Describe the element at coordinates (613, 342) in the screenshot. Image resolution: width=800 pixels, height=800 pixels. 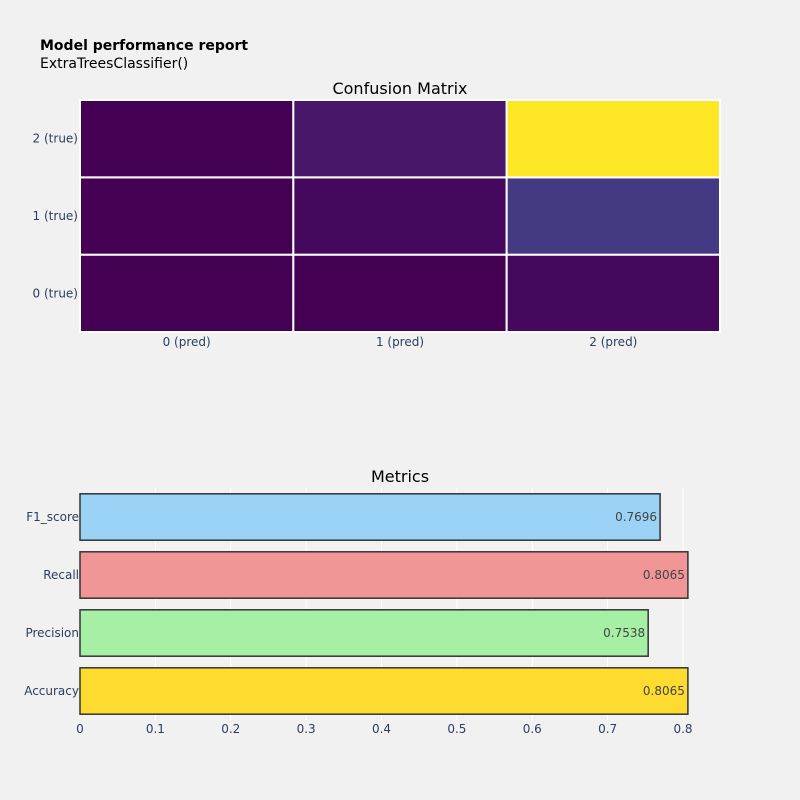
I see `heatmap-x-tick-label: 2 (pred)` at that location.